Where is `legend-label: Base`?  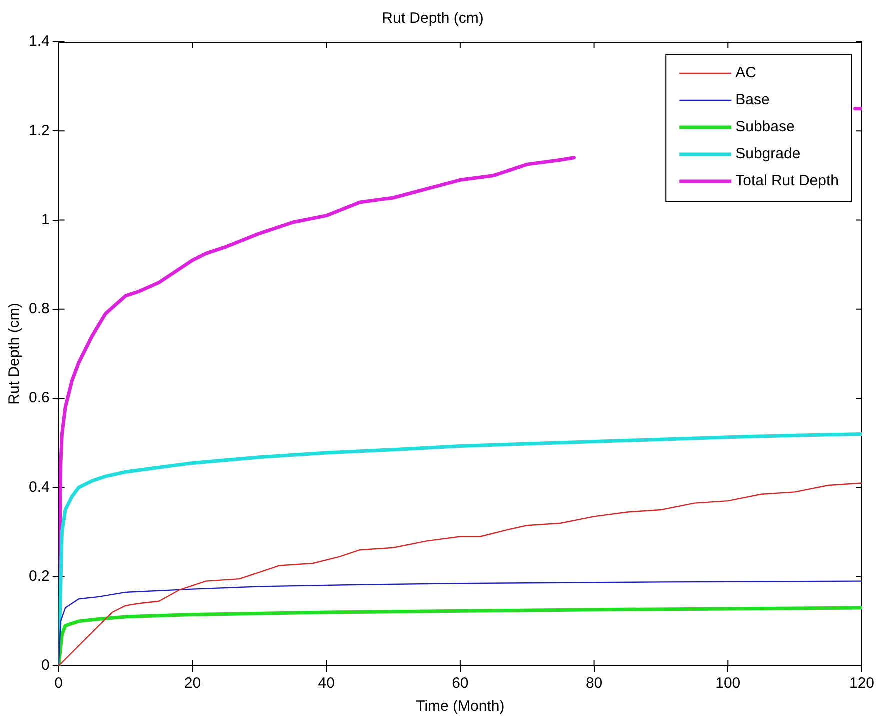
legend-label: Base is located at coordinates (753, 100).